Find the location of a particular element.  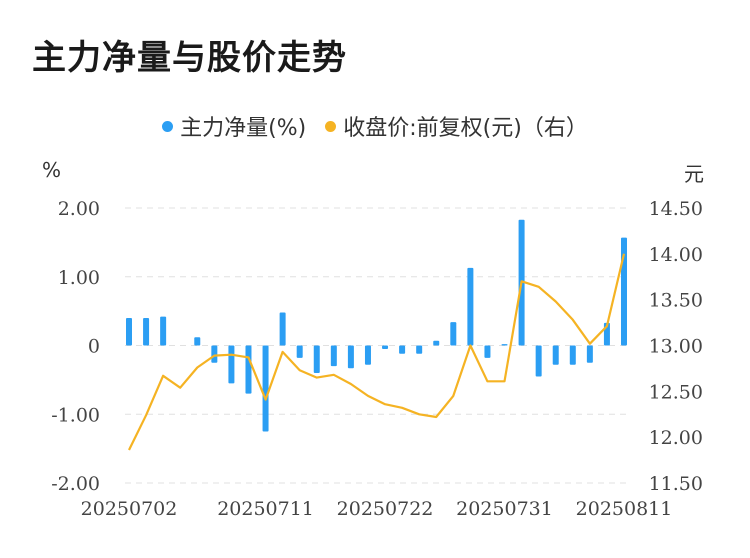

legend-line-label: 收盘价:前复权(元)（右） is located at coordinates (465, 128).